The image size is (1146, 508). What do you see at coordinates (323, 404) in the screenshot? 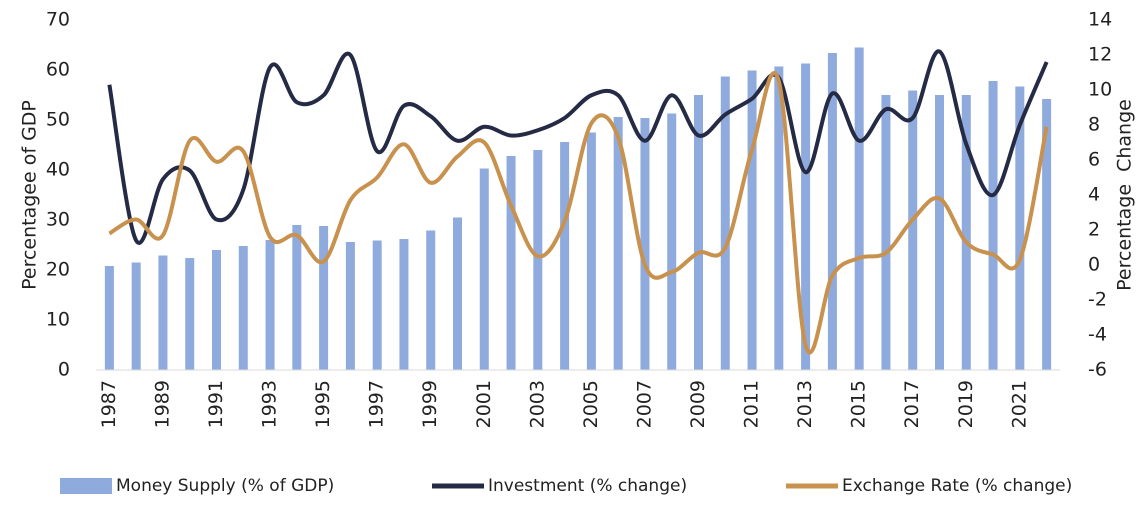
I see `x-tick-label: 1995` at bounding box center [323, 404].